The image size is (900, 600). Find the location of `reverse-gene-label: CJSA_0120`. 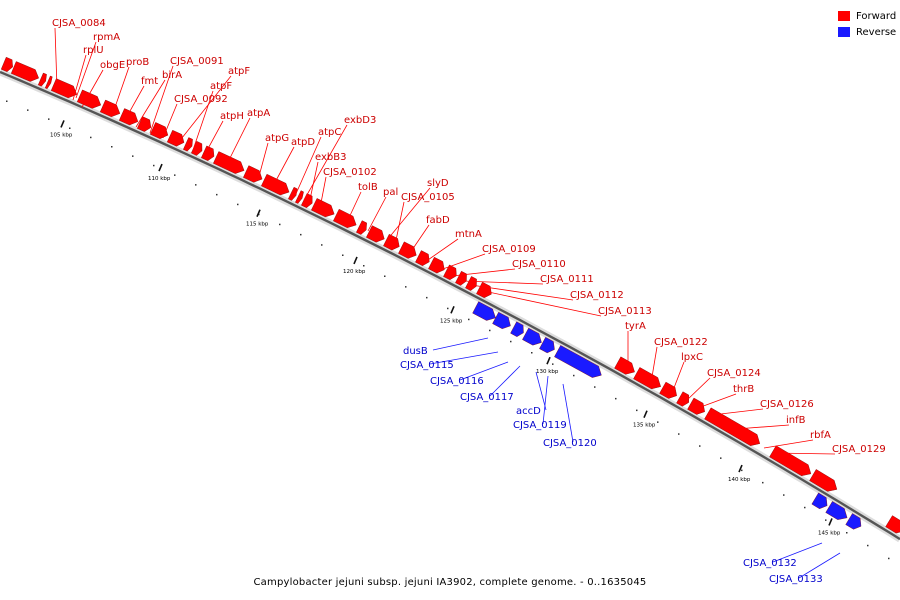

reverse-gene-label: CJSA_0120 is located at coordinates (570, 443).